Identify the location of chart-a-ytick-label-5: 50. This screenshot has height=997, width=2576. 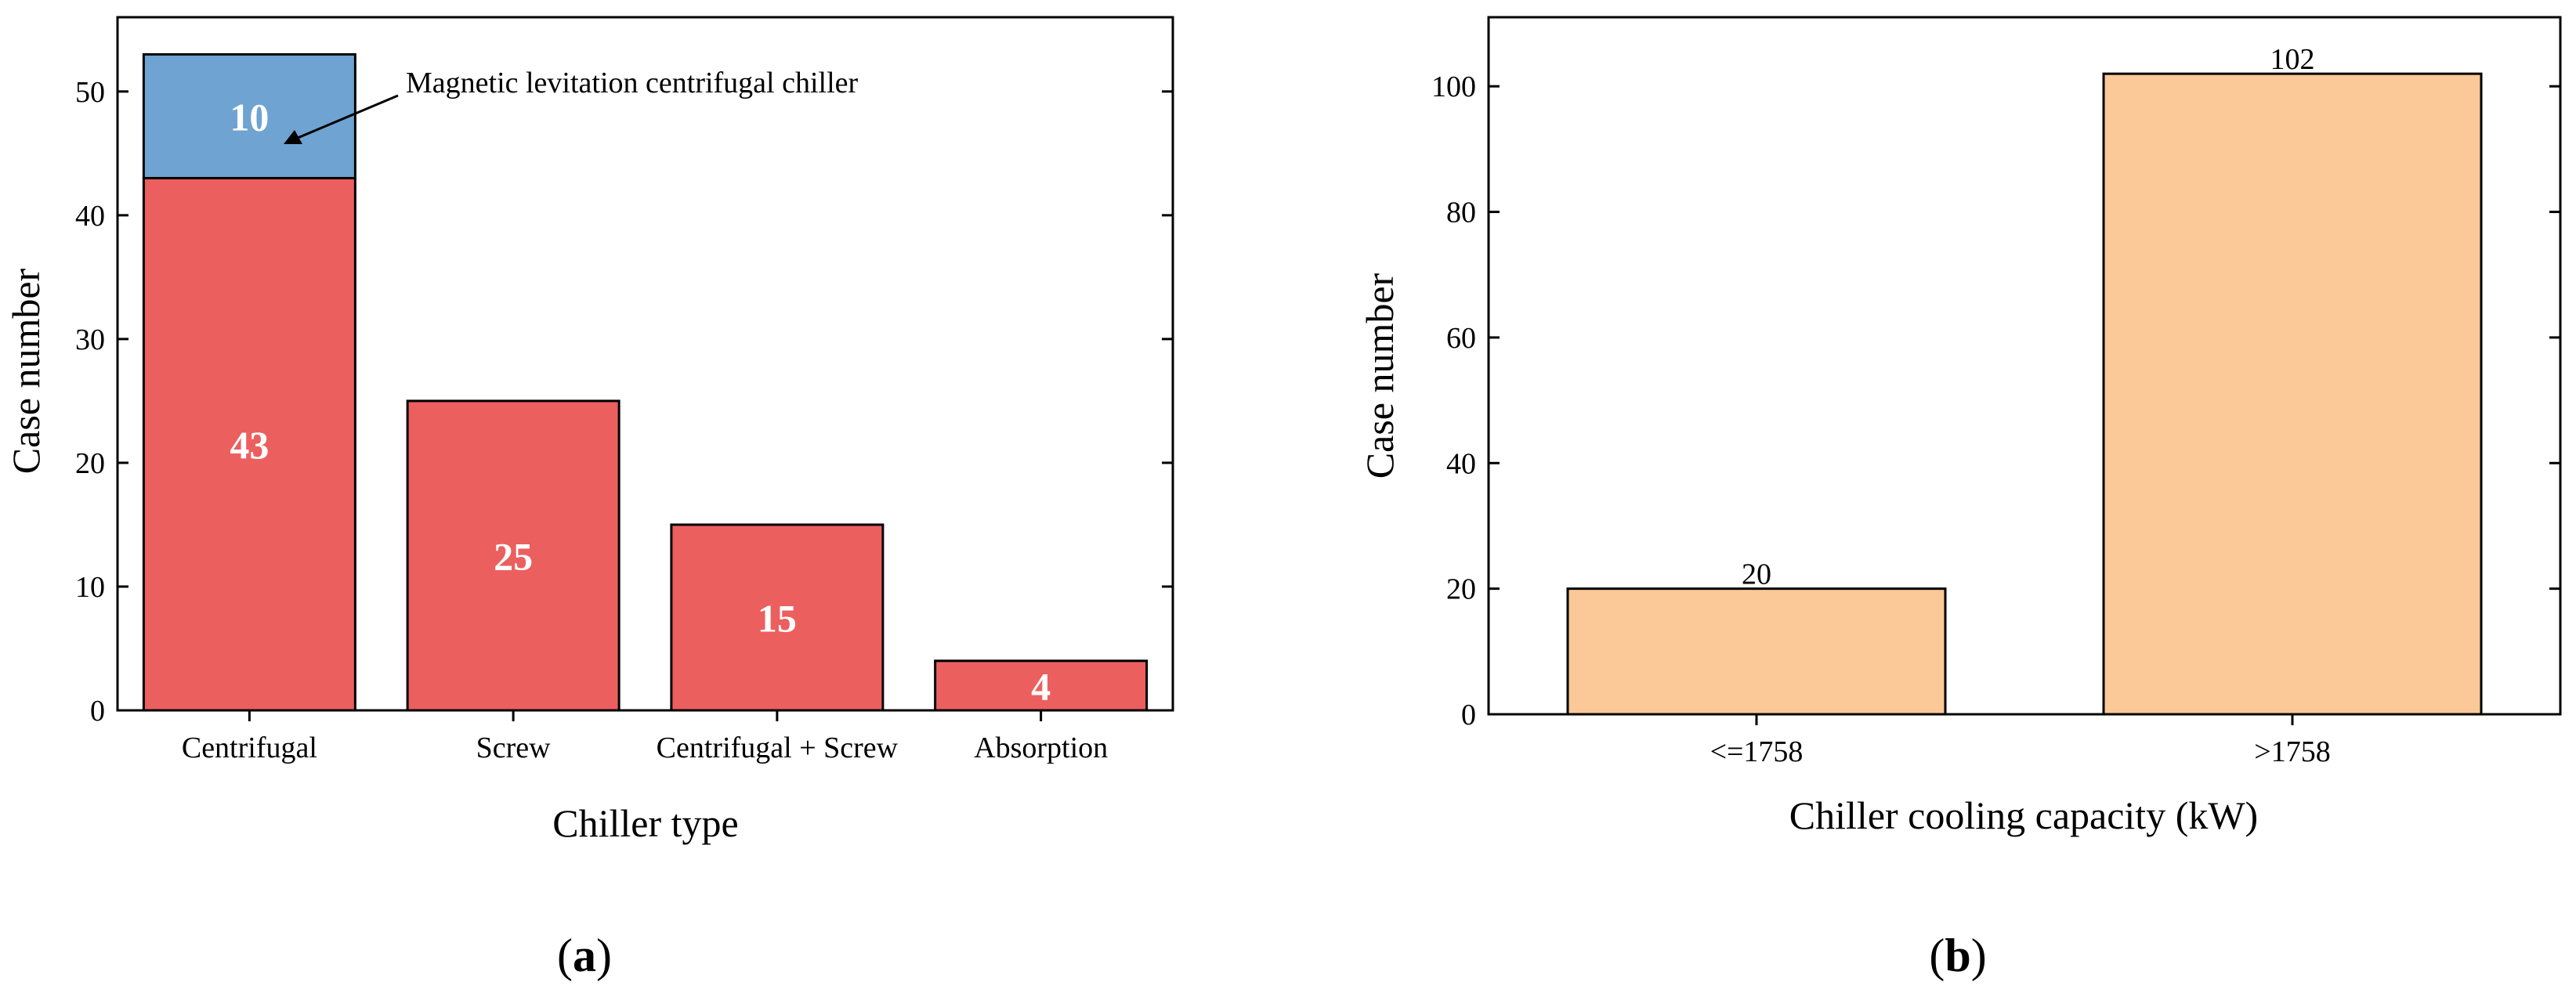
(90, 93).